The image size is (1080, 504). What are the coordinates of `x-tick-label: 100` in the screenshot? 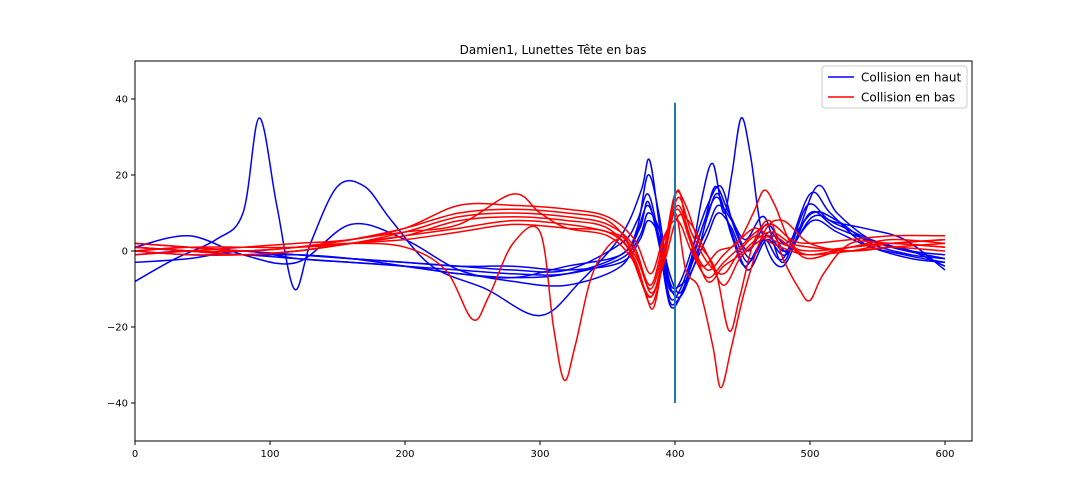 It's located at (269, 454).